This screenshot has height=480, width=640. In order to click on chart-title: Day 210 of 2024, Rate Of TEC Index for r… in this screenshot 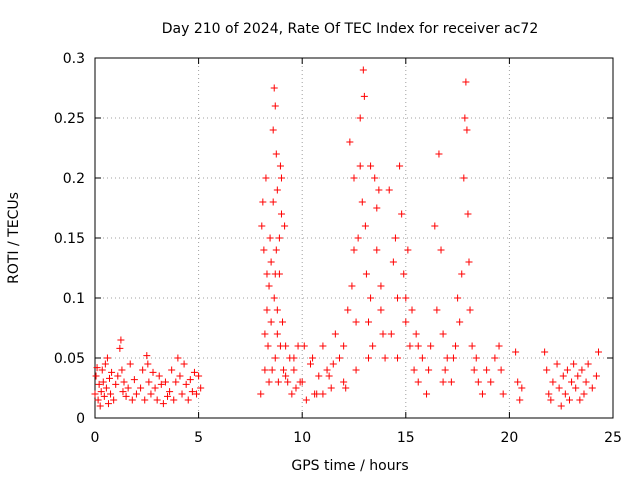, I will do `click(350, 29)`.